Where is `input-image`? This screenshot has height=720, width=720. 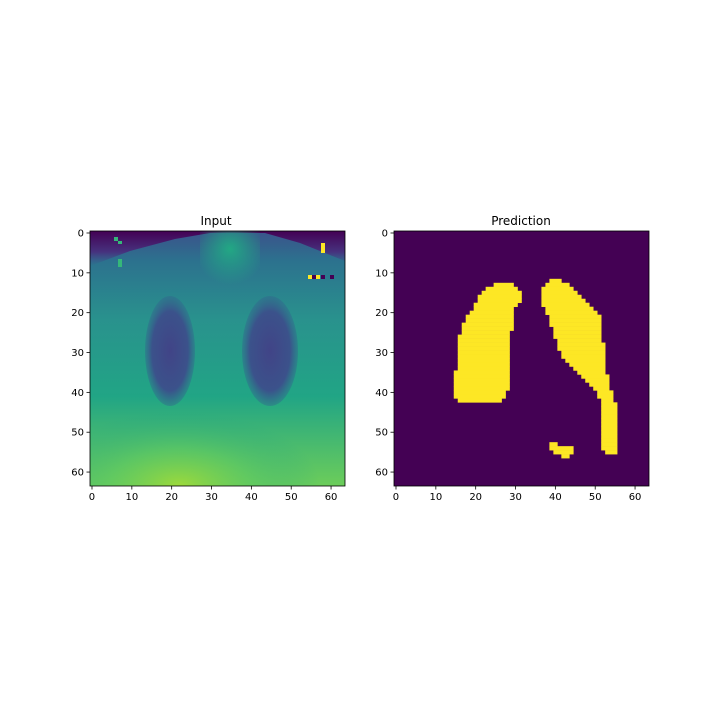
input-image is located at coordinates (217, 358).